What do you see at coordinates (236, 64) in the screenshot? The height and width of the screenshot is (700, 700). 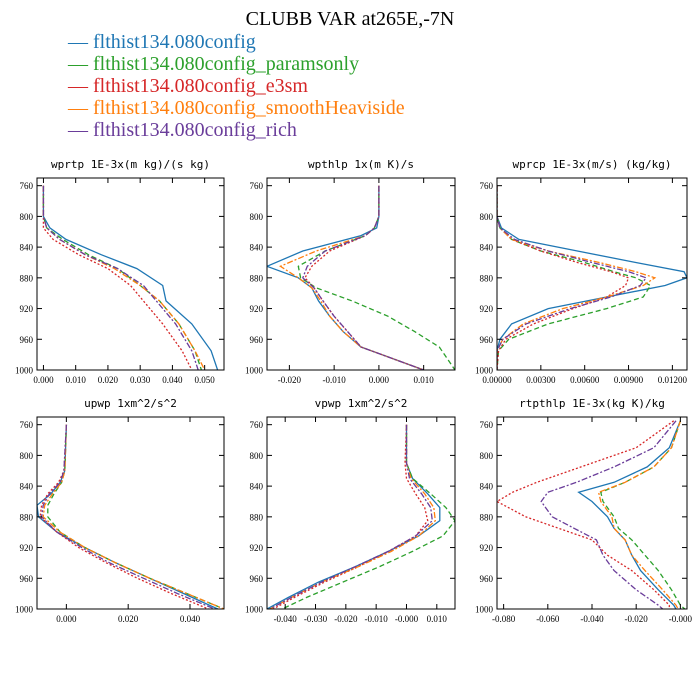 I see `legend-item-1: — flthist134.080config_paramsonly` at bounding box center [236, 64].